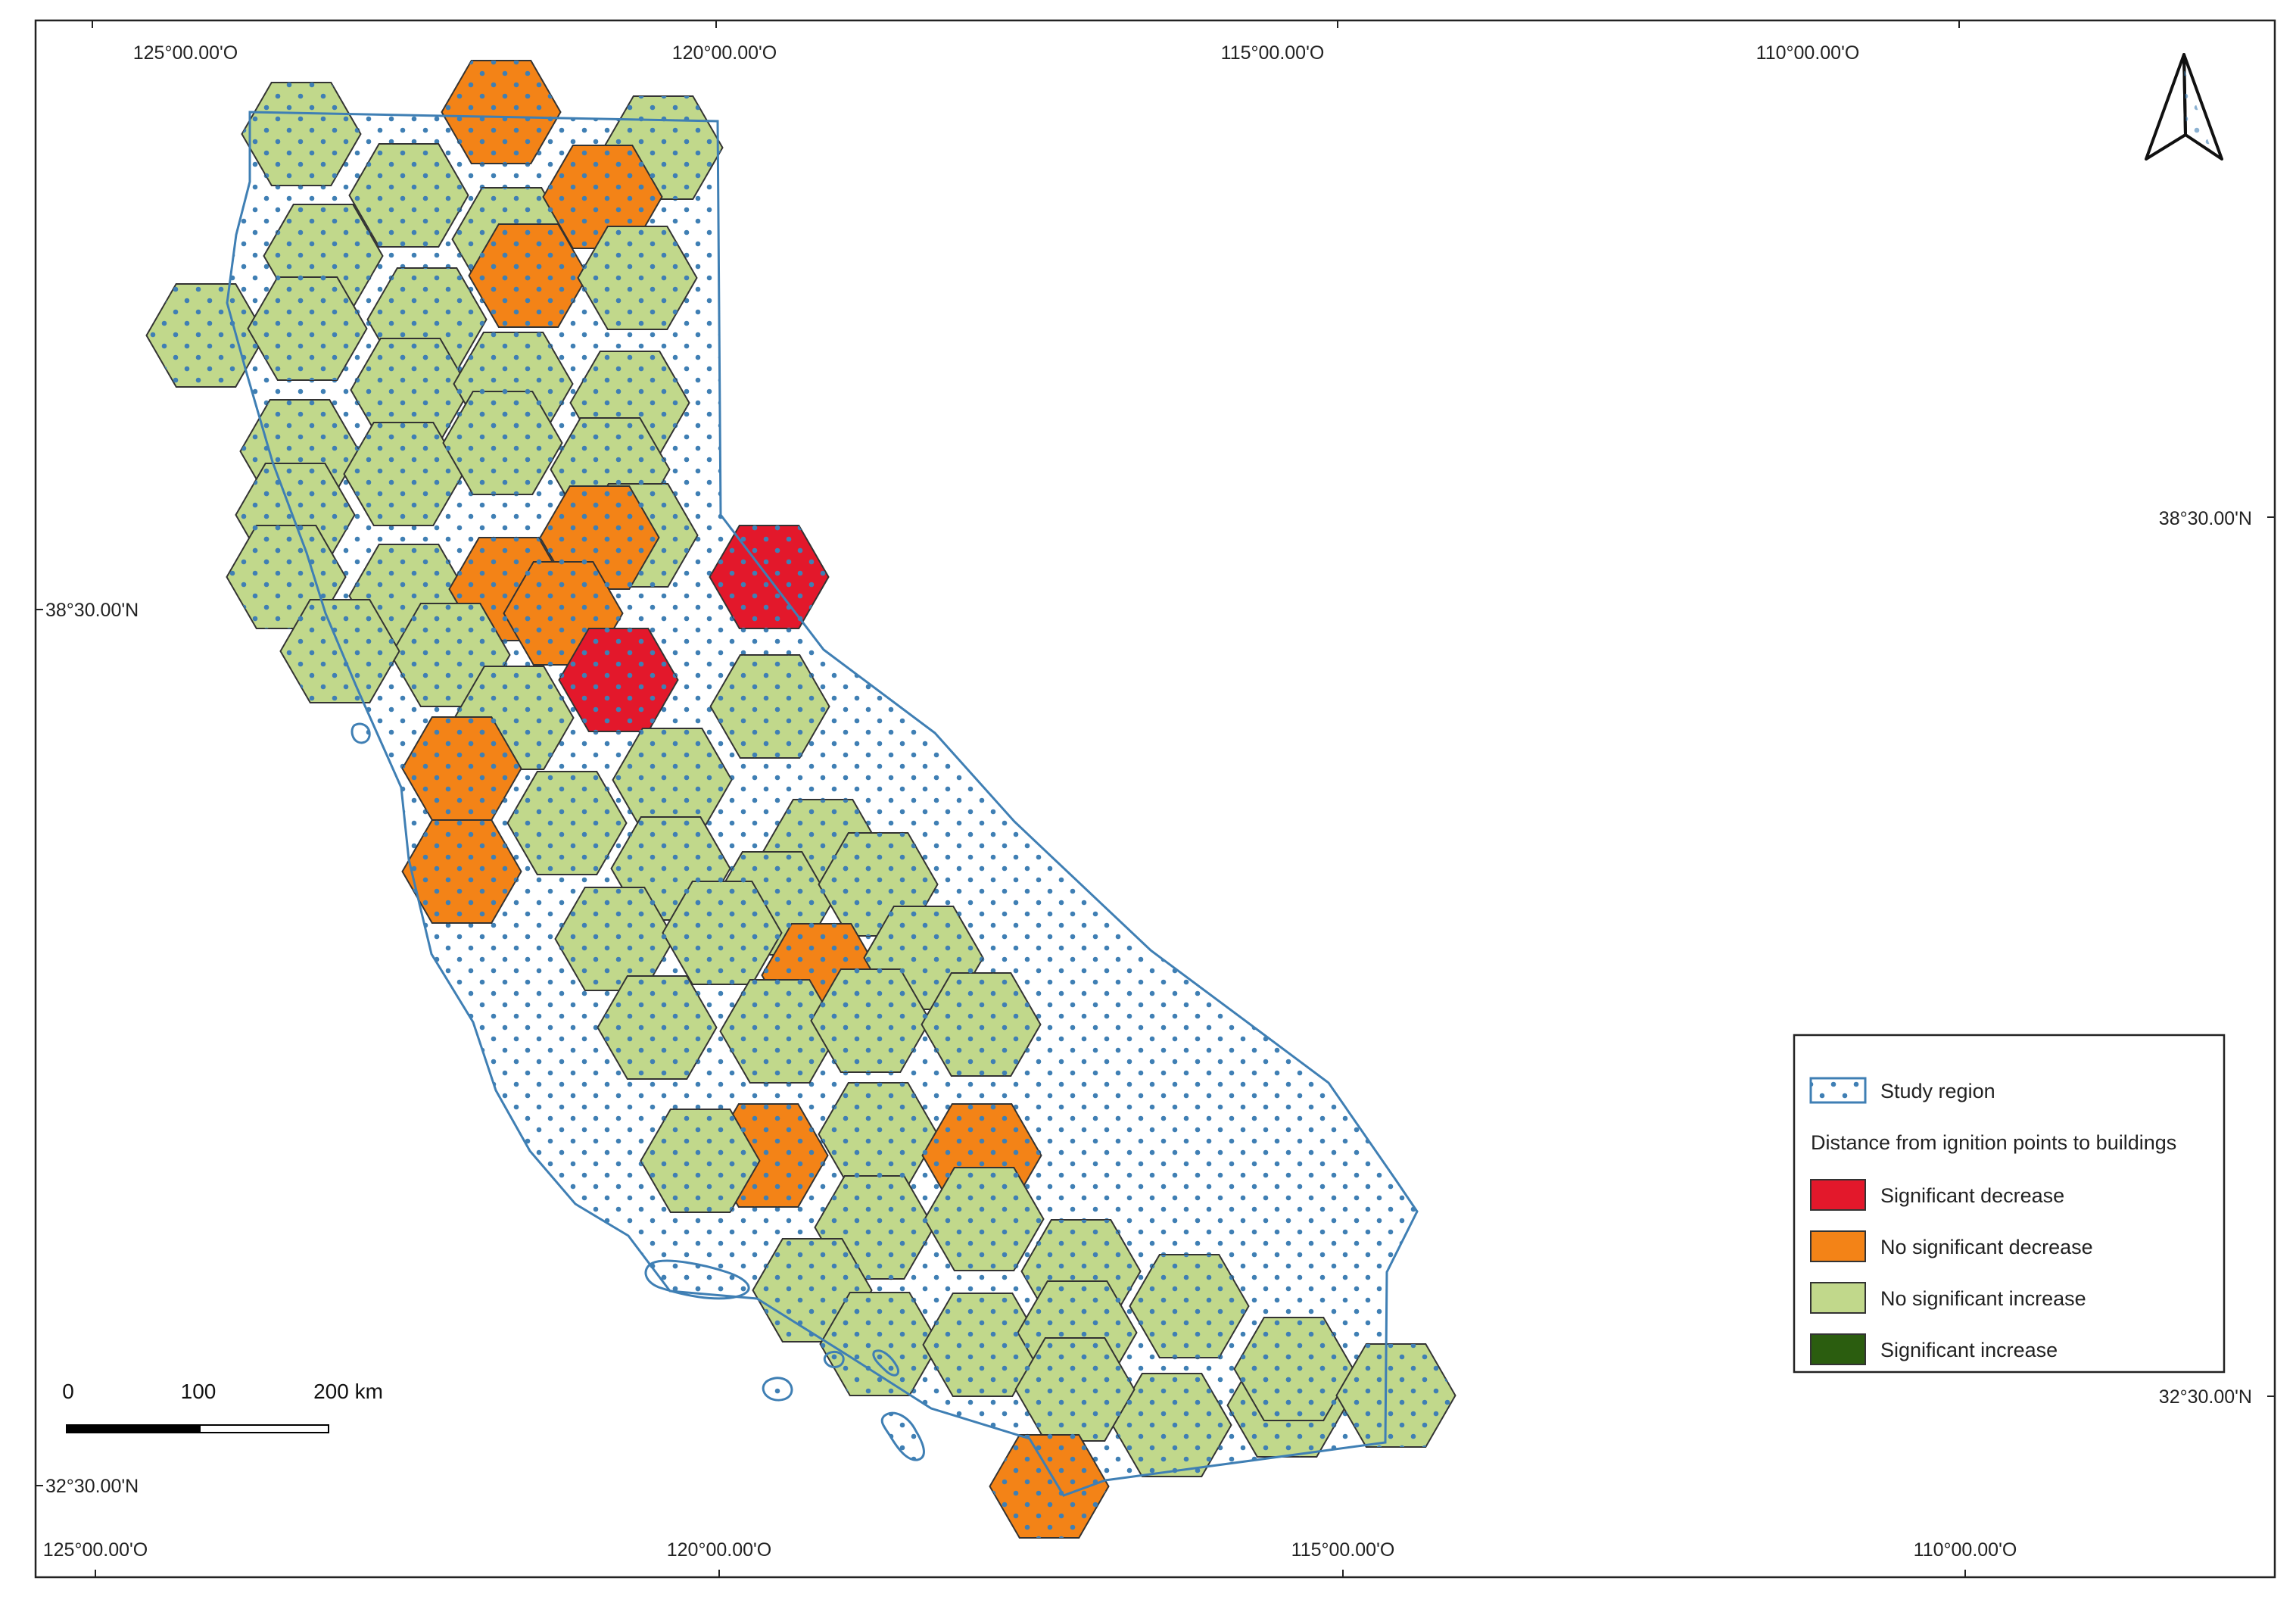 This screenshot has height=1606, width=2296. Describe the element at coordinates (1972, 1195) in the screenshot. I see `legend-item-label: Significant decrease` at that location.